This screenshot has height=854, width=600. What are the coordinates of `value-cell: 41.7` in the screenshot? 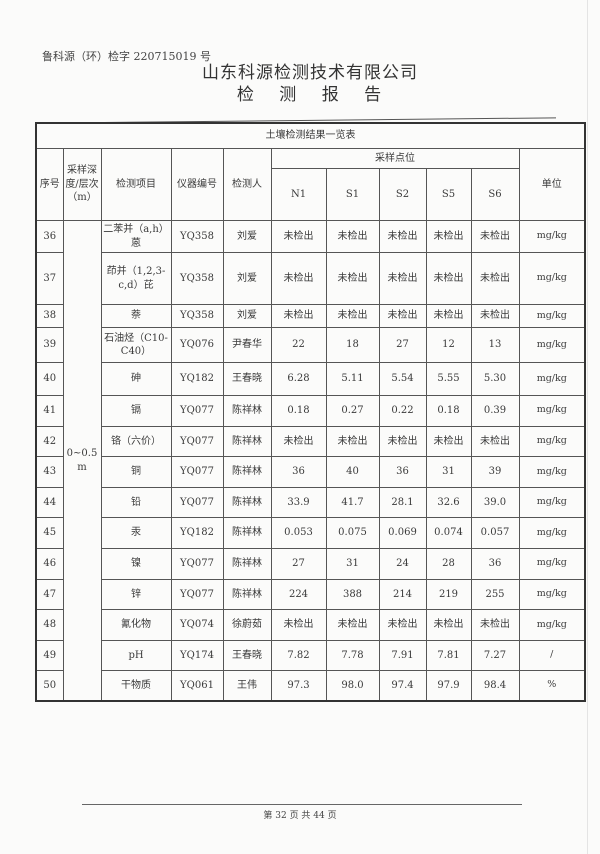 It's located at (352, 502).